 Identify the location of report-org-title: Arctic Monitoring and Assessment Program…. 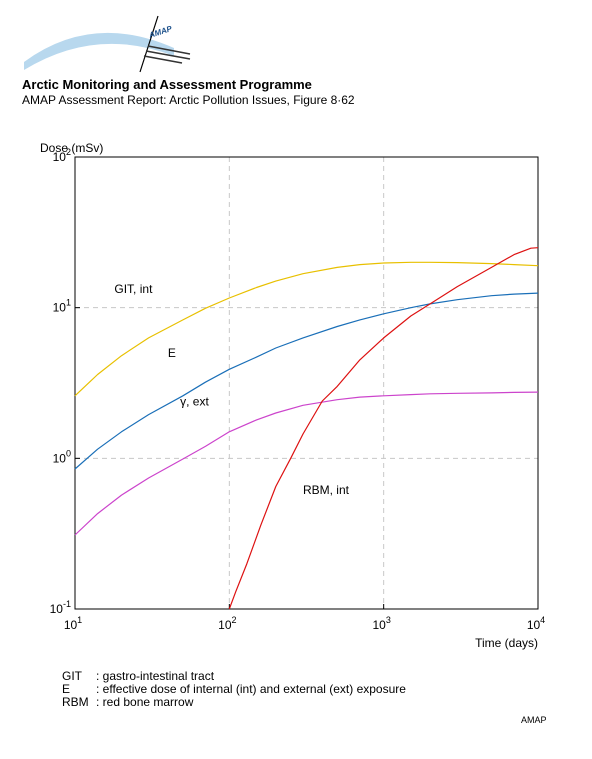
(167, 84).